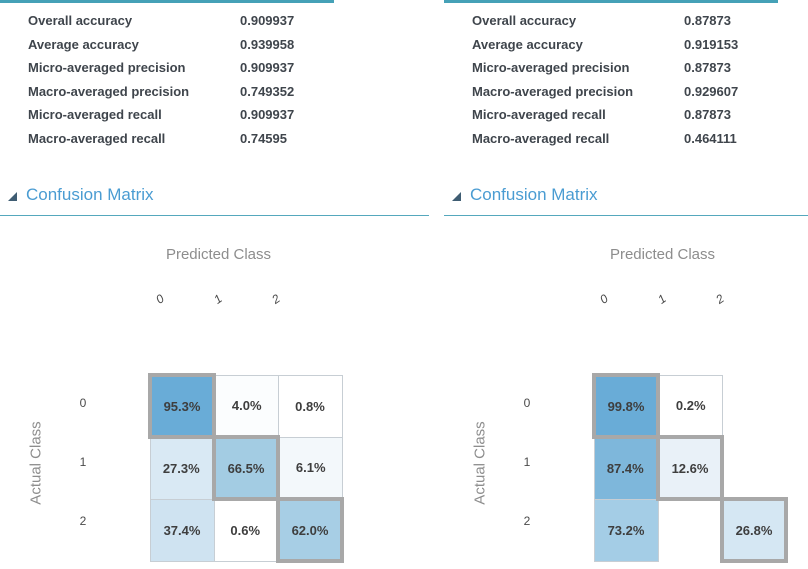 This screenshot has height=569, width=808. Describe the element at coordinates (310, 468) in the screenshot. I see `matrix-cell: 6.1%` at that location.